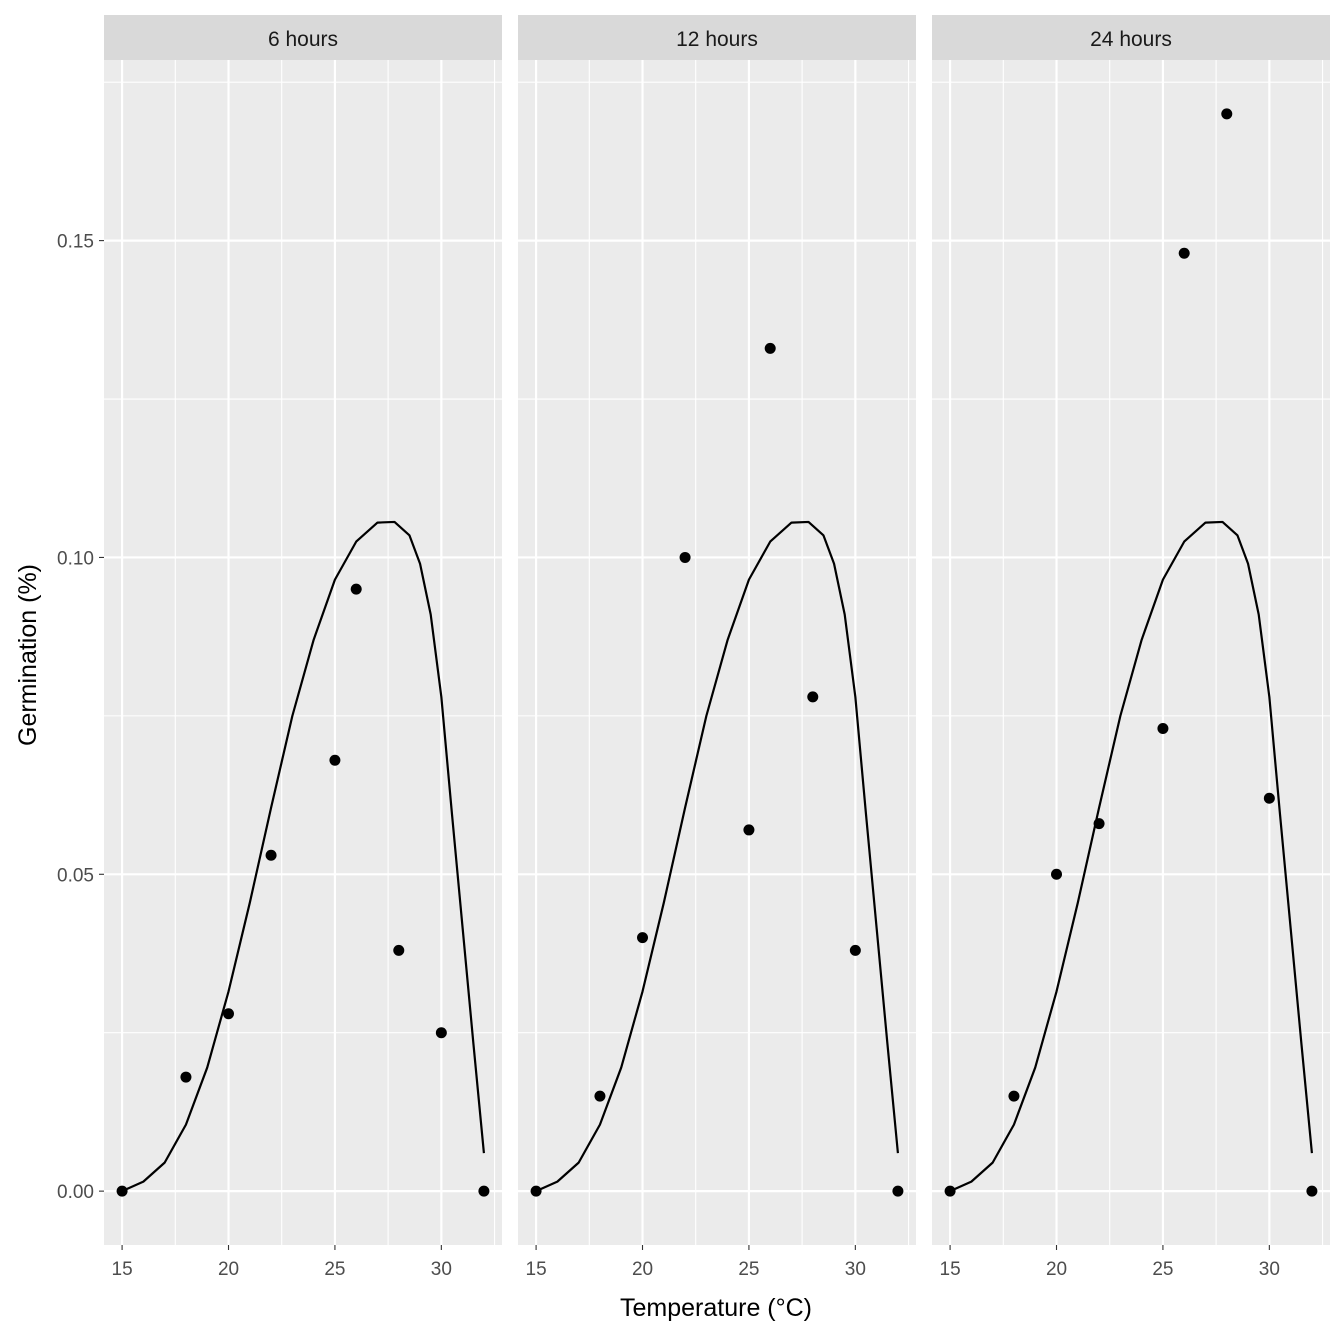  Describe the element at coordinates (75, 242) in the screenshot. I see `y-tick-label: 0.15` at that location.